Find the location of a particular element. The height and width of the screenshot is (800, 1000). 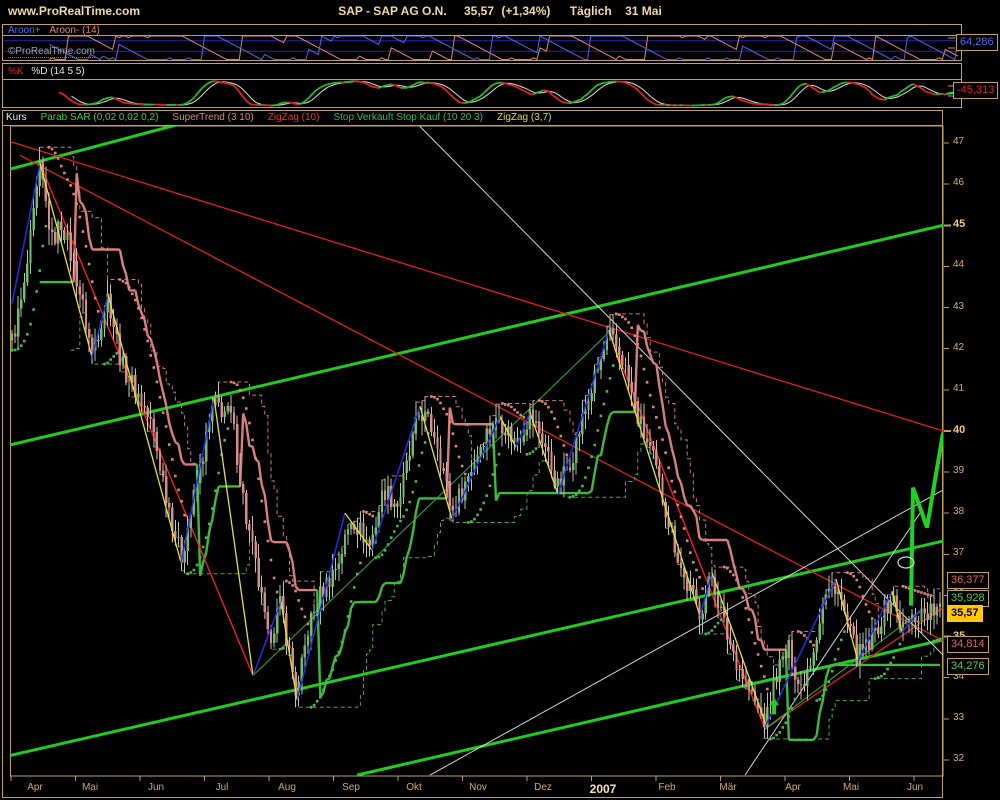

last-price: 35,57 is located at coordinates (479, 11).